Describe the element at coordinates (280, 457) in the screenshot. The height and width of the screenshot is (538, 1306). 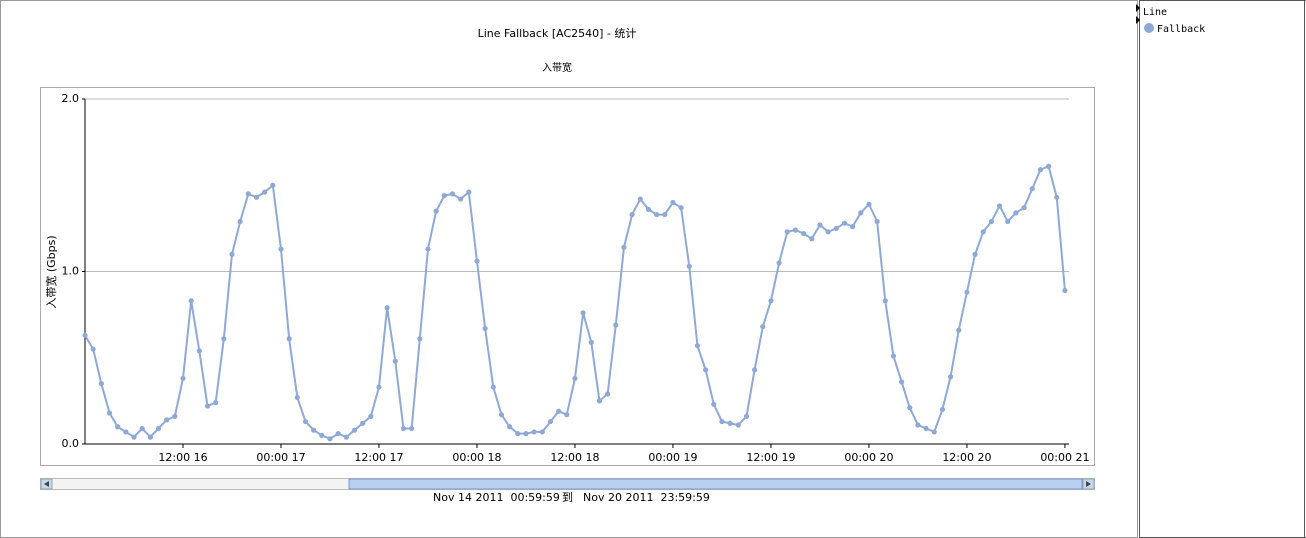
I see `x-tick-label: 00:00 17` at that location.